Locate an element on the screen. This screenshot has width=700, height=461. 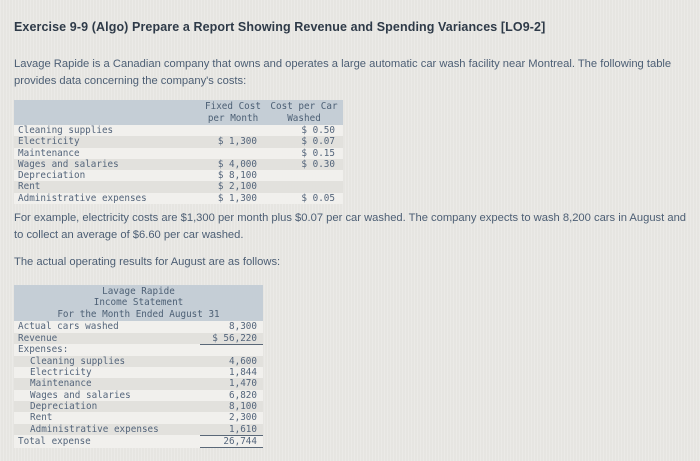
income-row-value: 1,610 is located at coordinates (231, 429).